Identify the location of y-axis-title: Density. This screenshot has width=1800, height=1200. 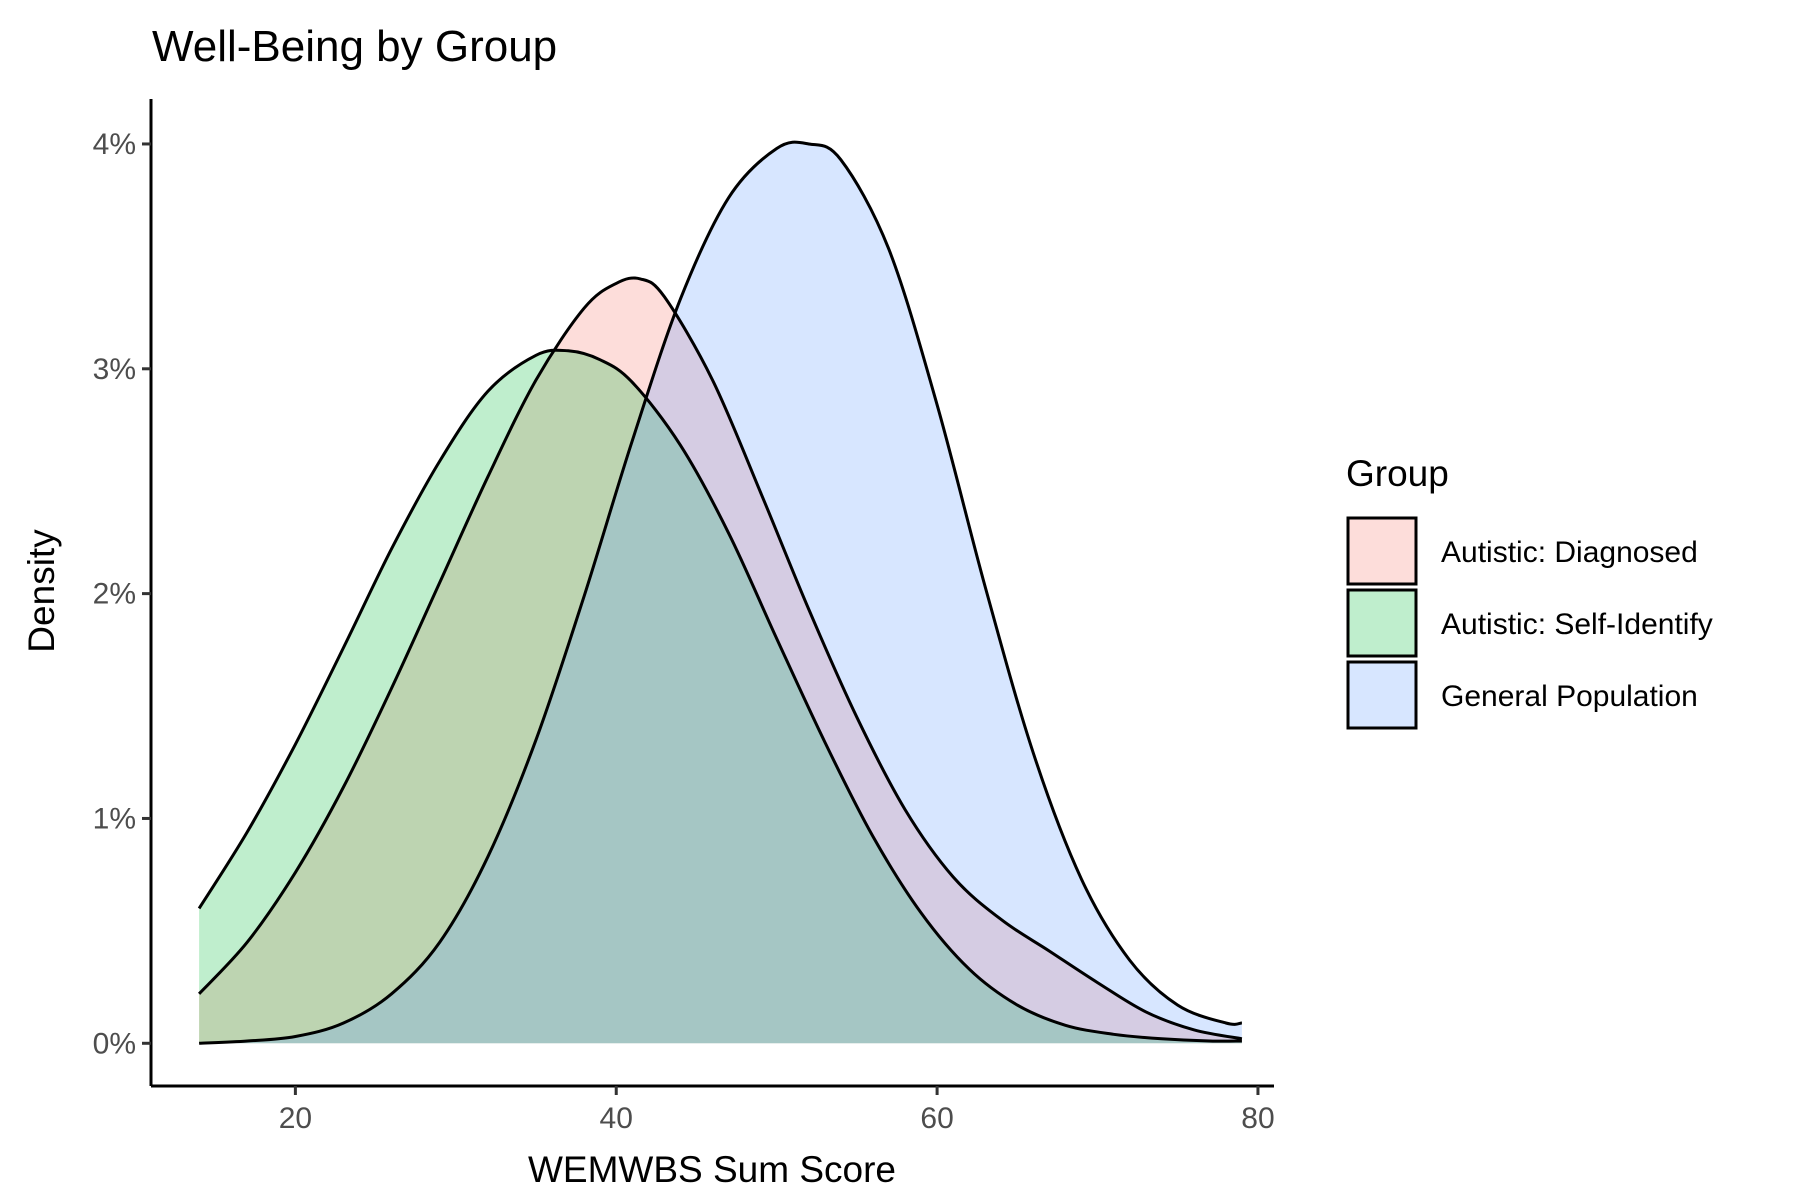
(41, 591).